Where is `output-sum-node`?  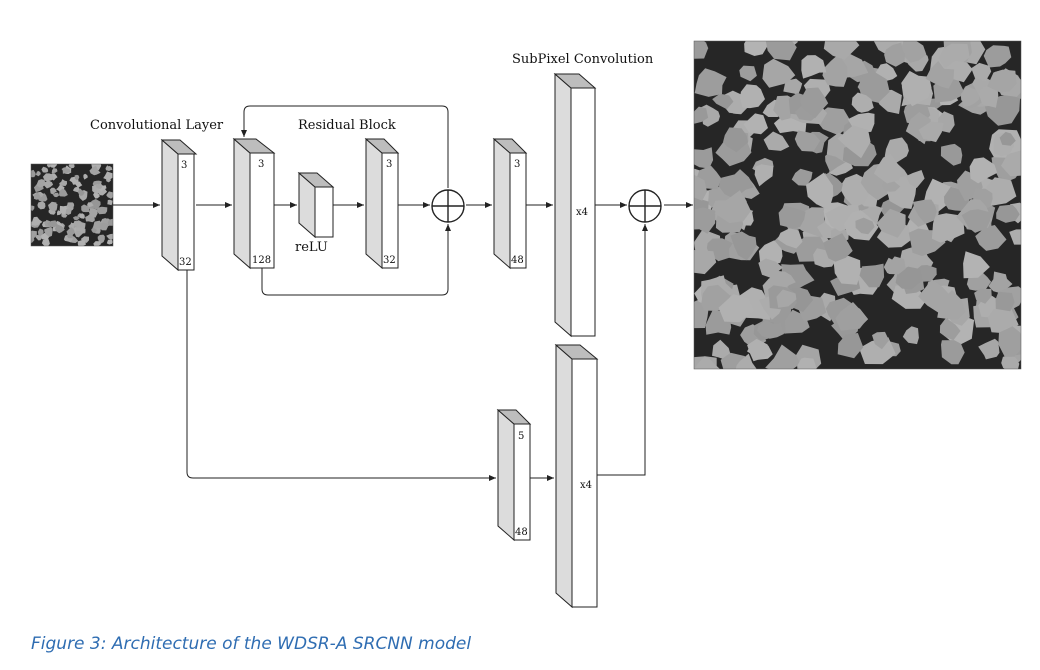 output-sum-node is located at coordinates (645, 206).